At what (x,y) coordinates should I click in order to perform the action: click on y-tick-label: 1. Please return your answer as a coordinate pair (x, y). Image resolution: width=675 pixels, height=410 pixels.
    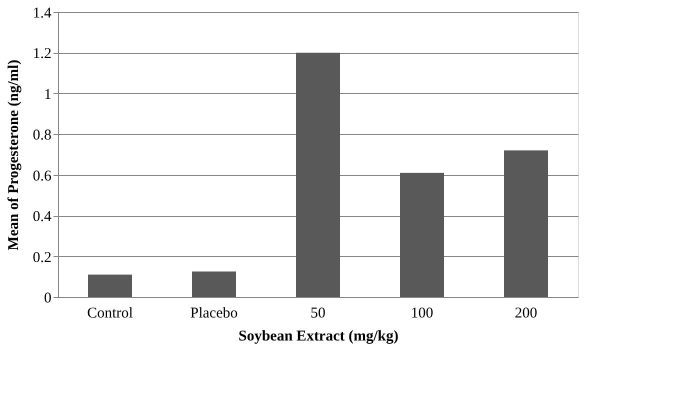
    Looking at the image, I should click on (48, 94).